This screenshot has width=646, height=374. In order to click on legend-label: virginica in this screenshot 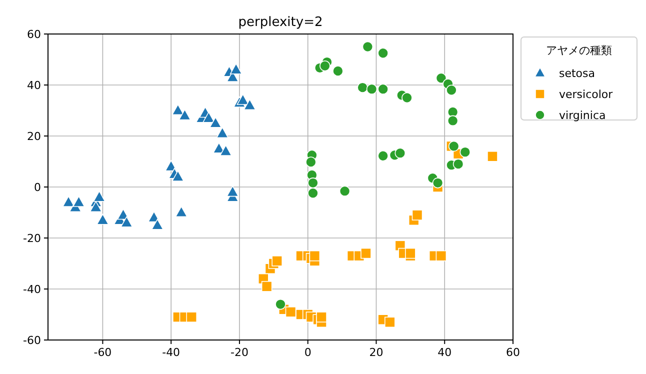, I will do `click(582, 115)`.